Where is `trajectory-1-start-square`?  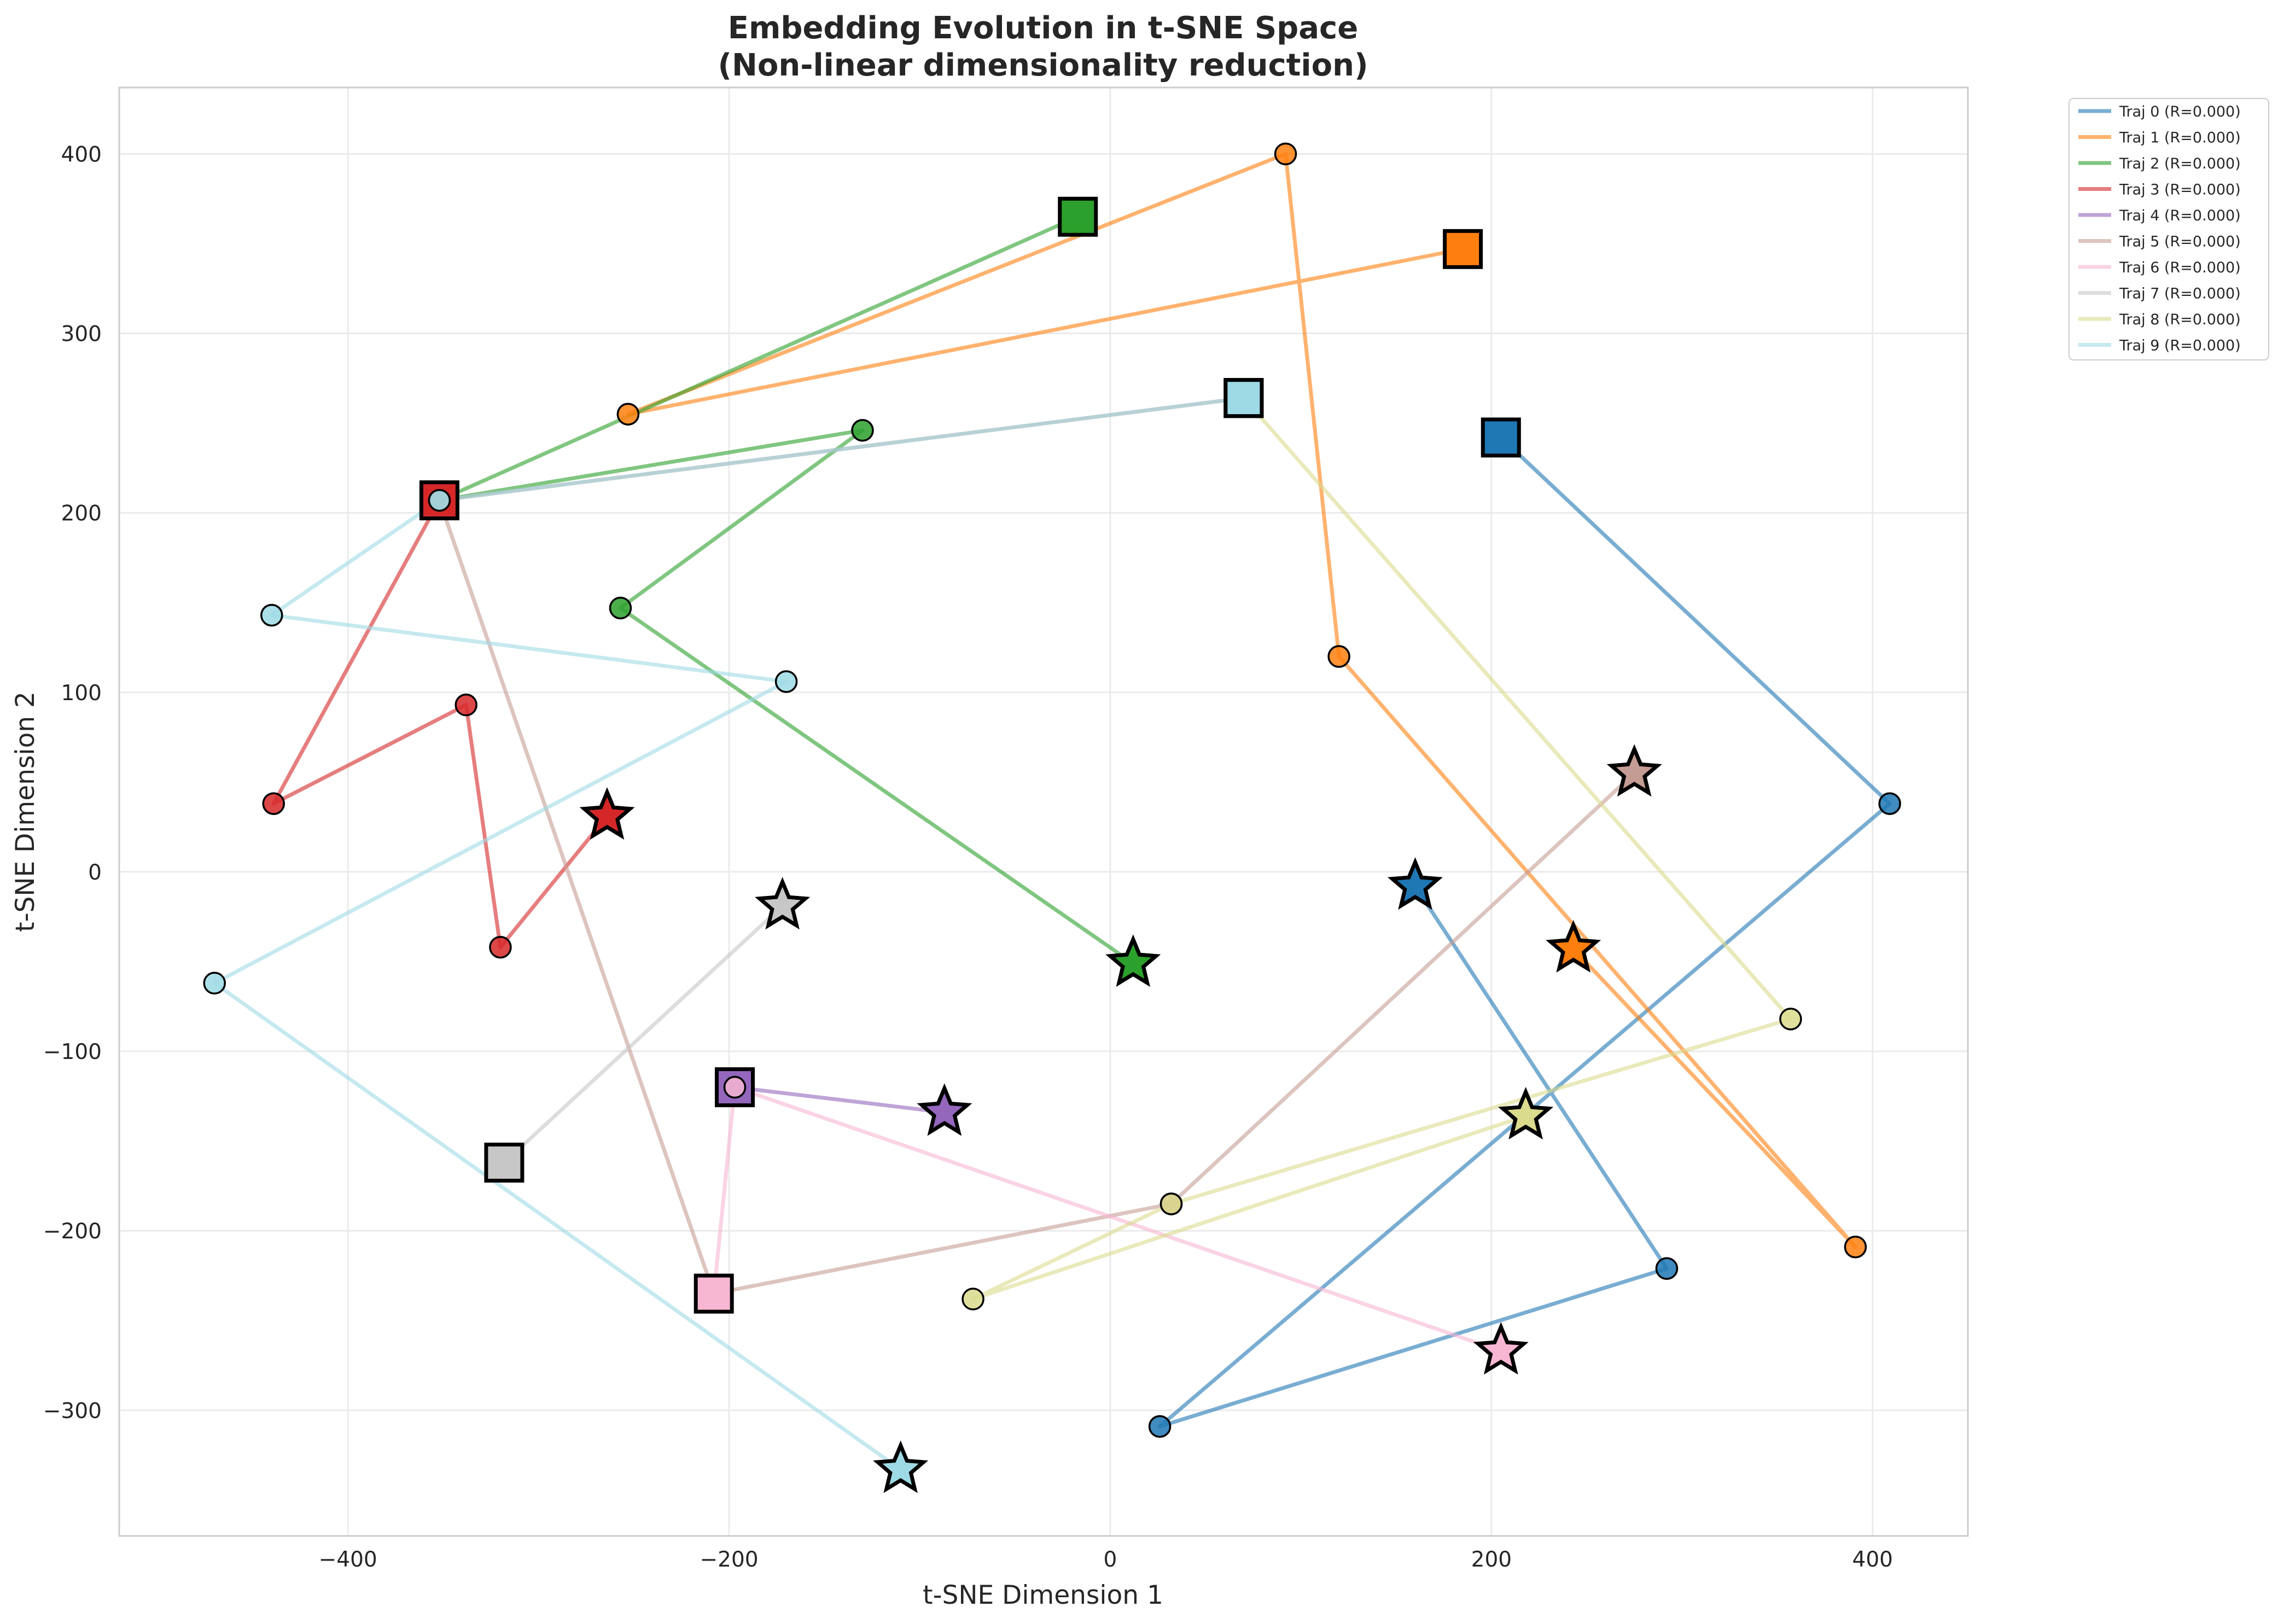 trajectory-1-start-square is located at coordinates (1463, 249).